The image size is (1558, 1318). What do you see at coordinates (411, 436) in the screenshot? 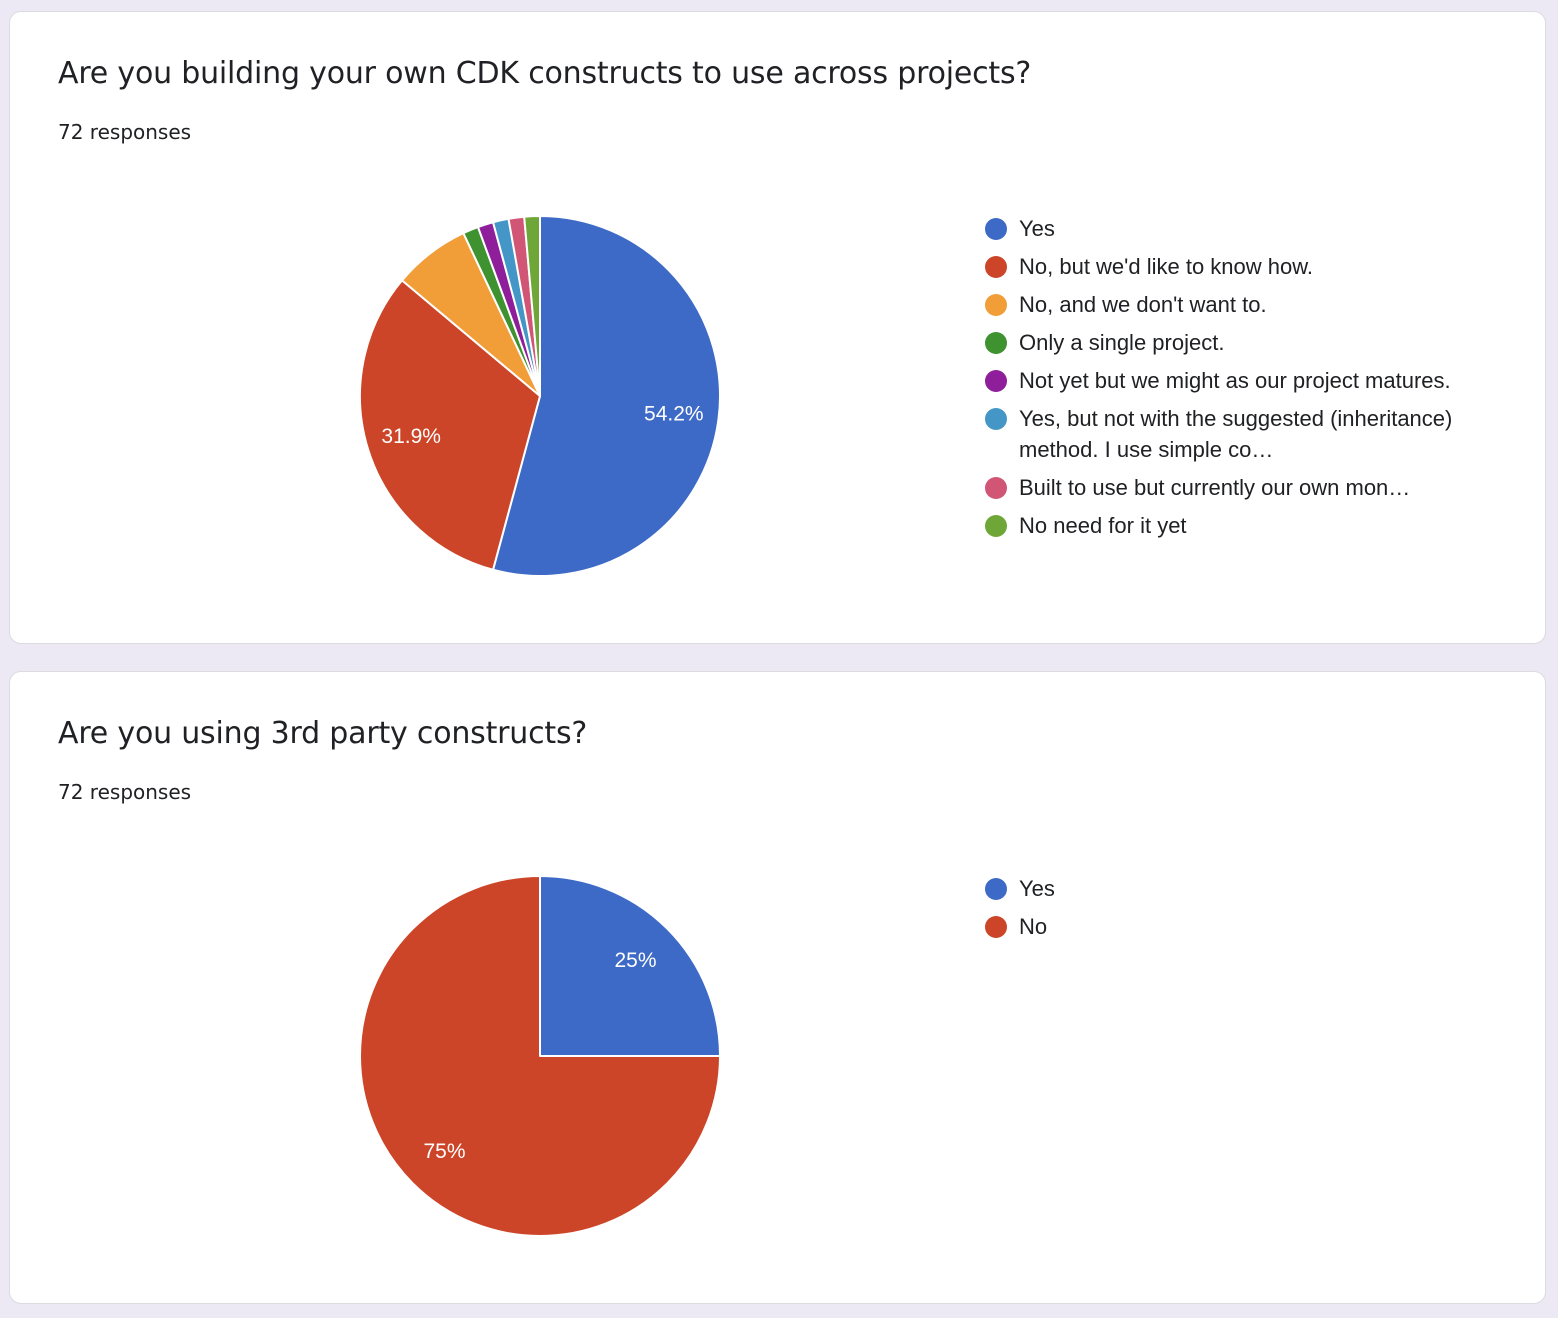
I see `pie-slice-percent-label: 31.9%` at bounding box center [411, 436].